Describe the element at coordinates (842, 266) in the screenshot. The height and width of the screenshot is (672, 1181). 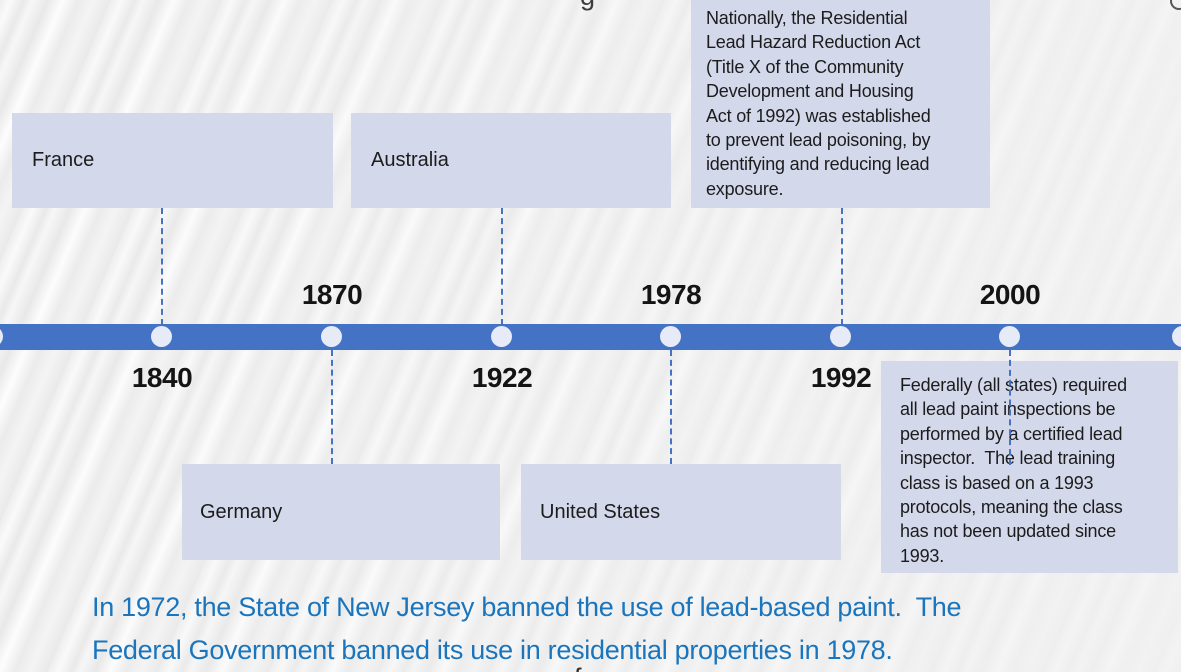
I see `connector-line-1992-note` at that location.